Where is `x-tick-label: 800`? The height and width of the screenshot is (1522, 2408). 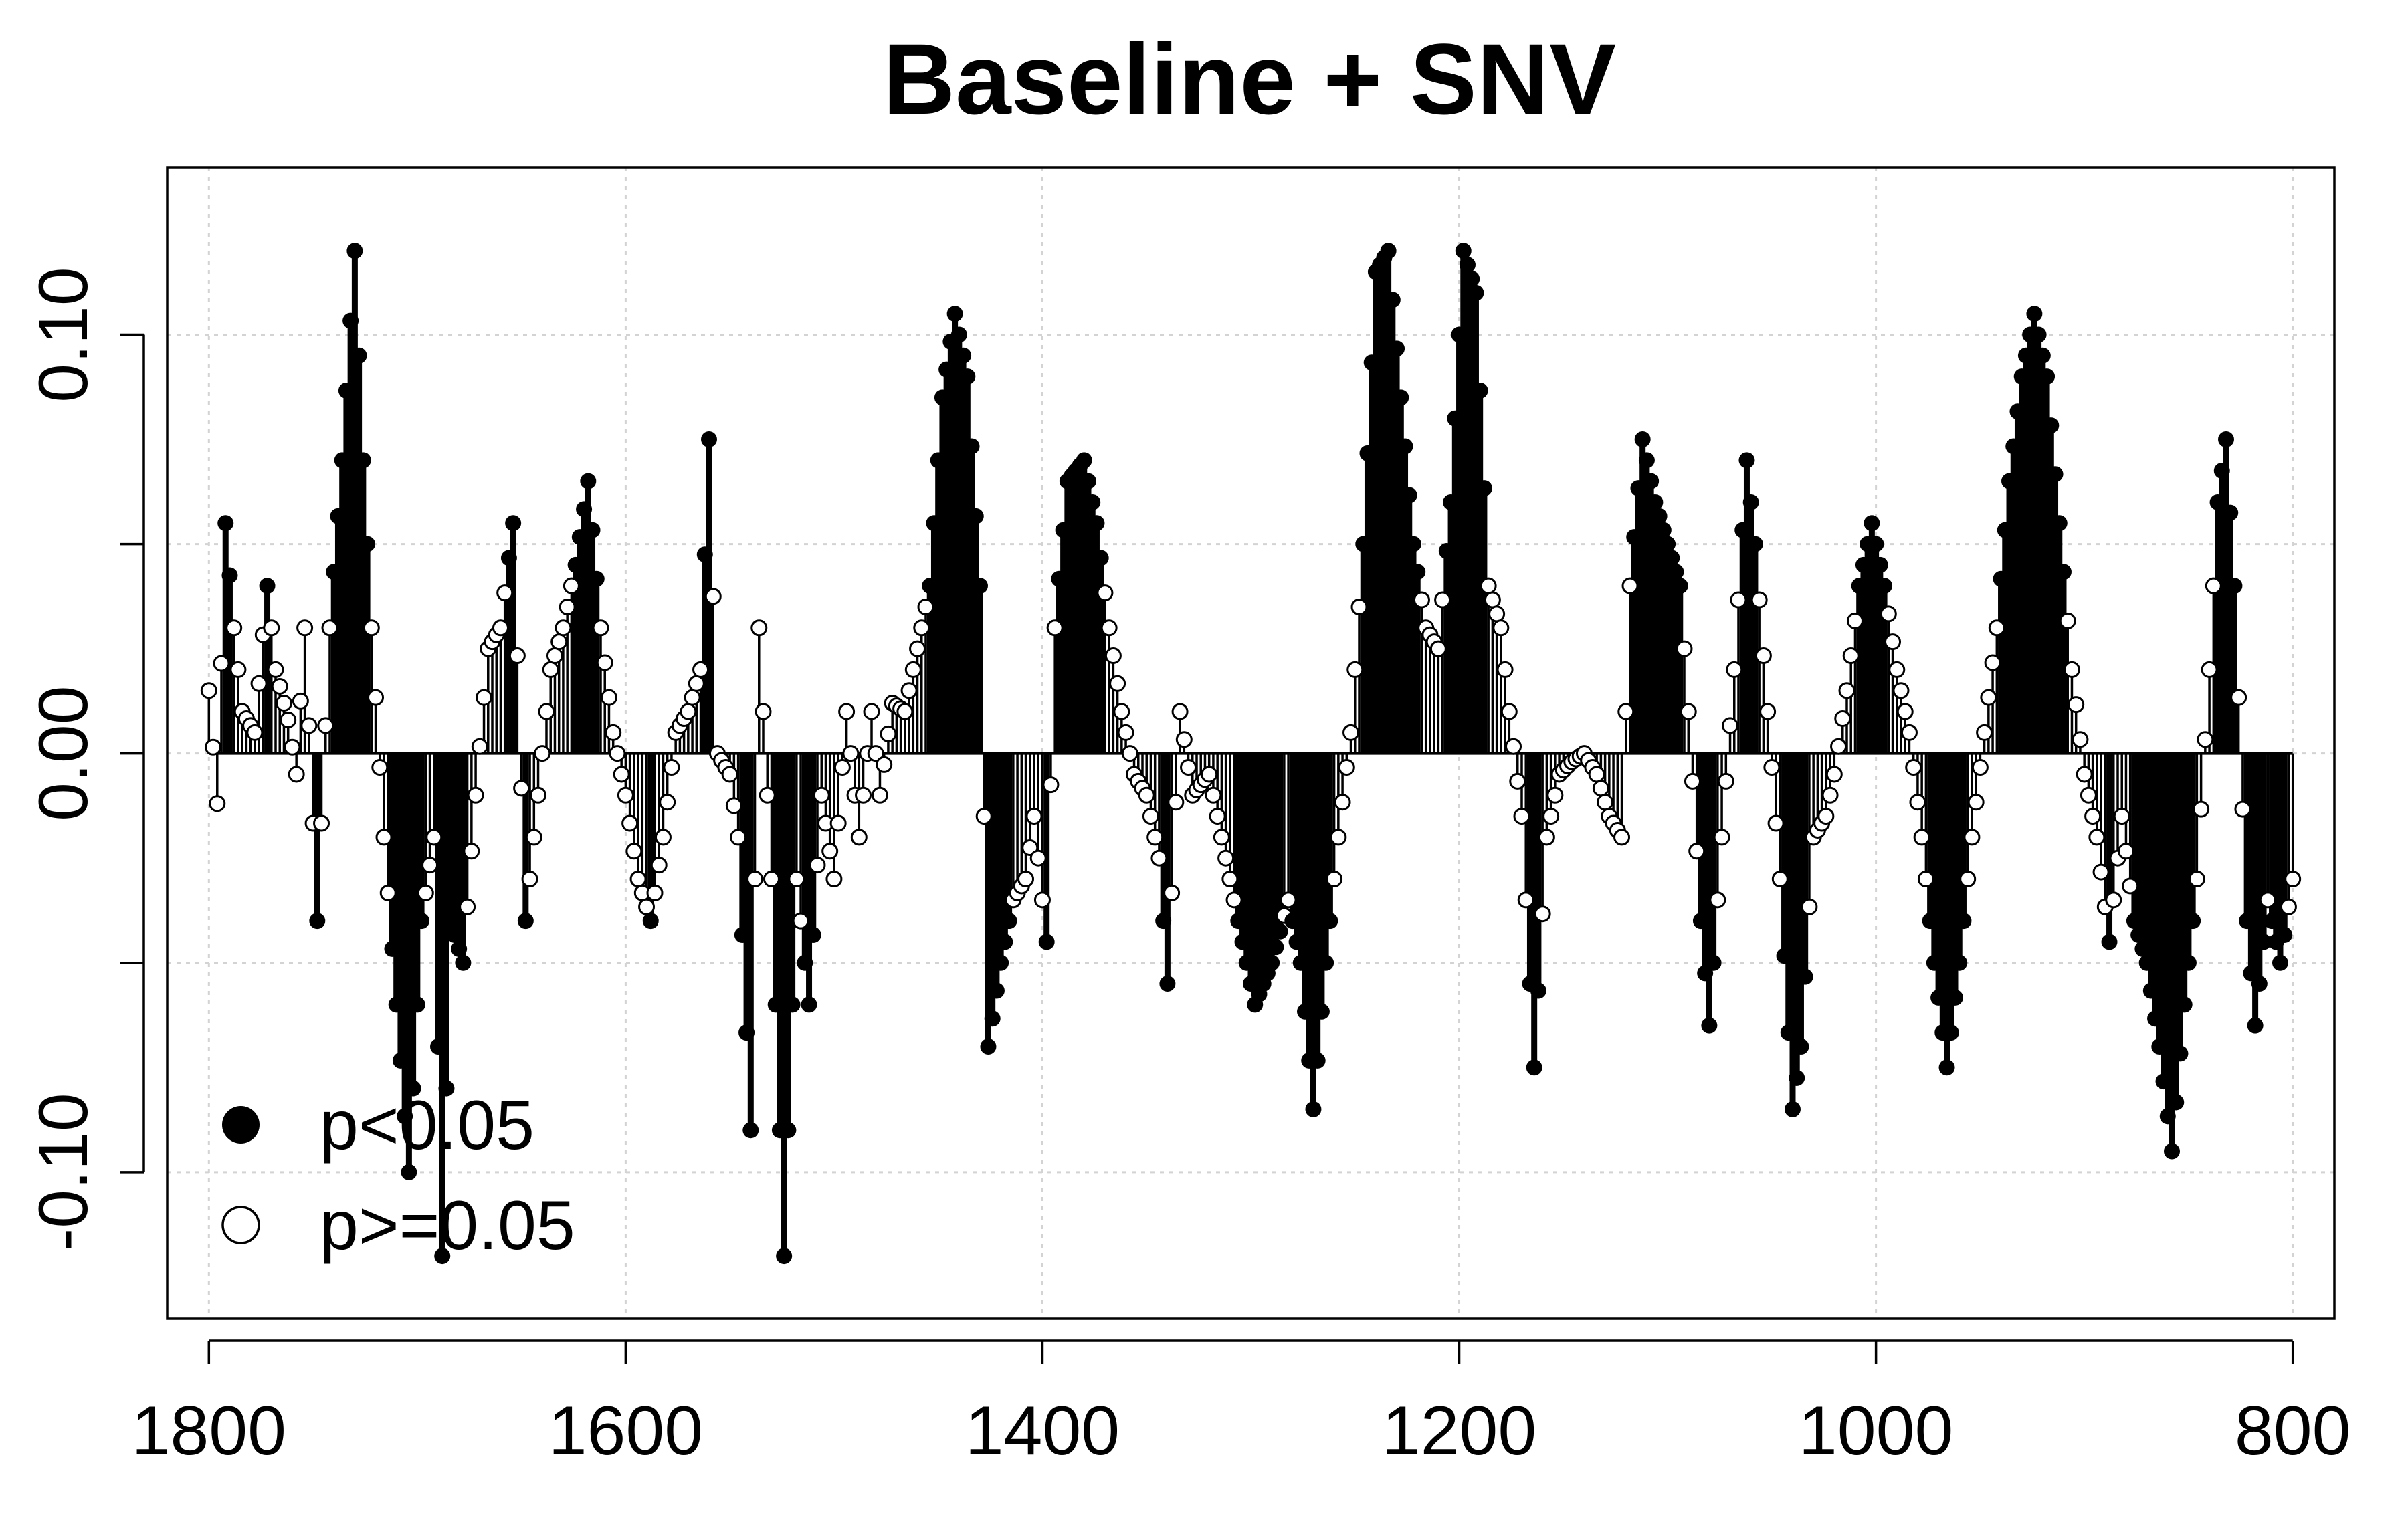 x-tick-label: 800 is located at coordinates (2293, 1431).